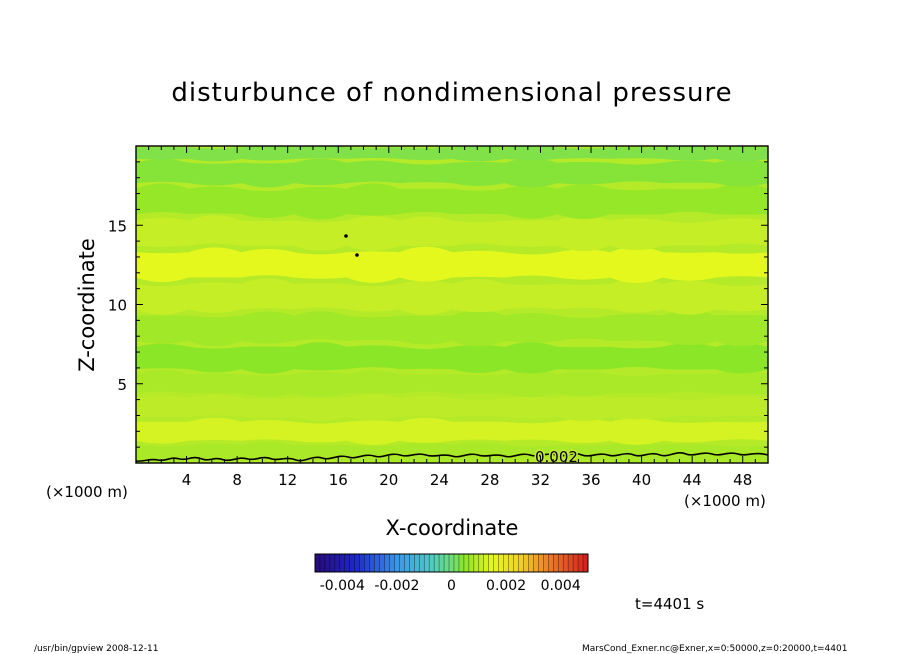  I want to click on colorbar-tick-label: -0.002, so click(396, 586).